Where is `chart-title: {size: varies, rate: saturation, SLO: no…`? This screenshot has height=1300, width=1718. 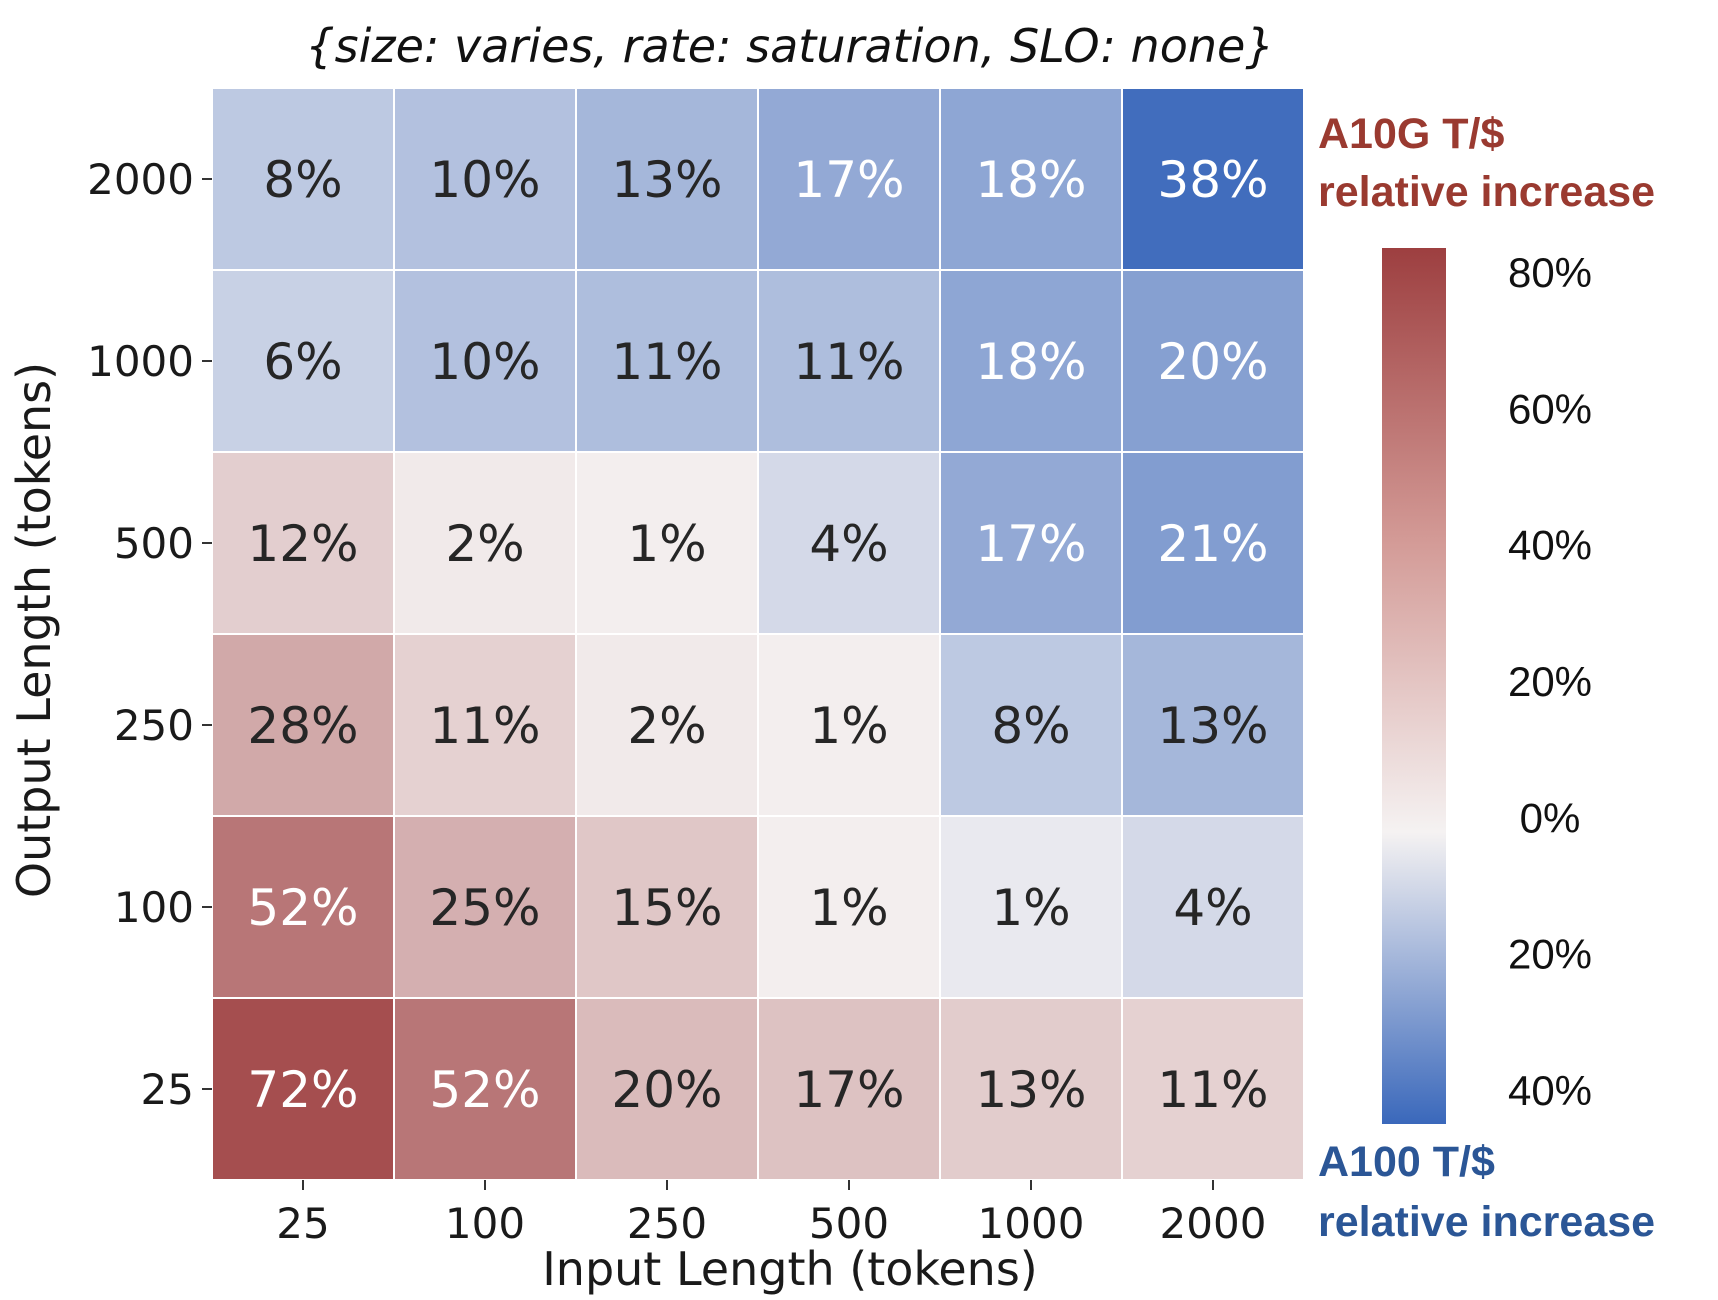 chart-title: {size: varies, rate: saturation, SLO: no… is located at coordinates (789, 46).